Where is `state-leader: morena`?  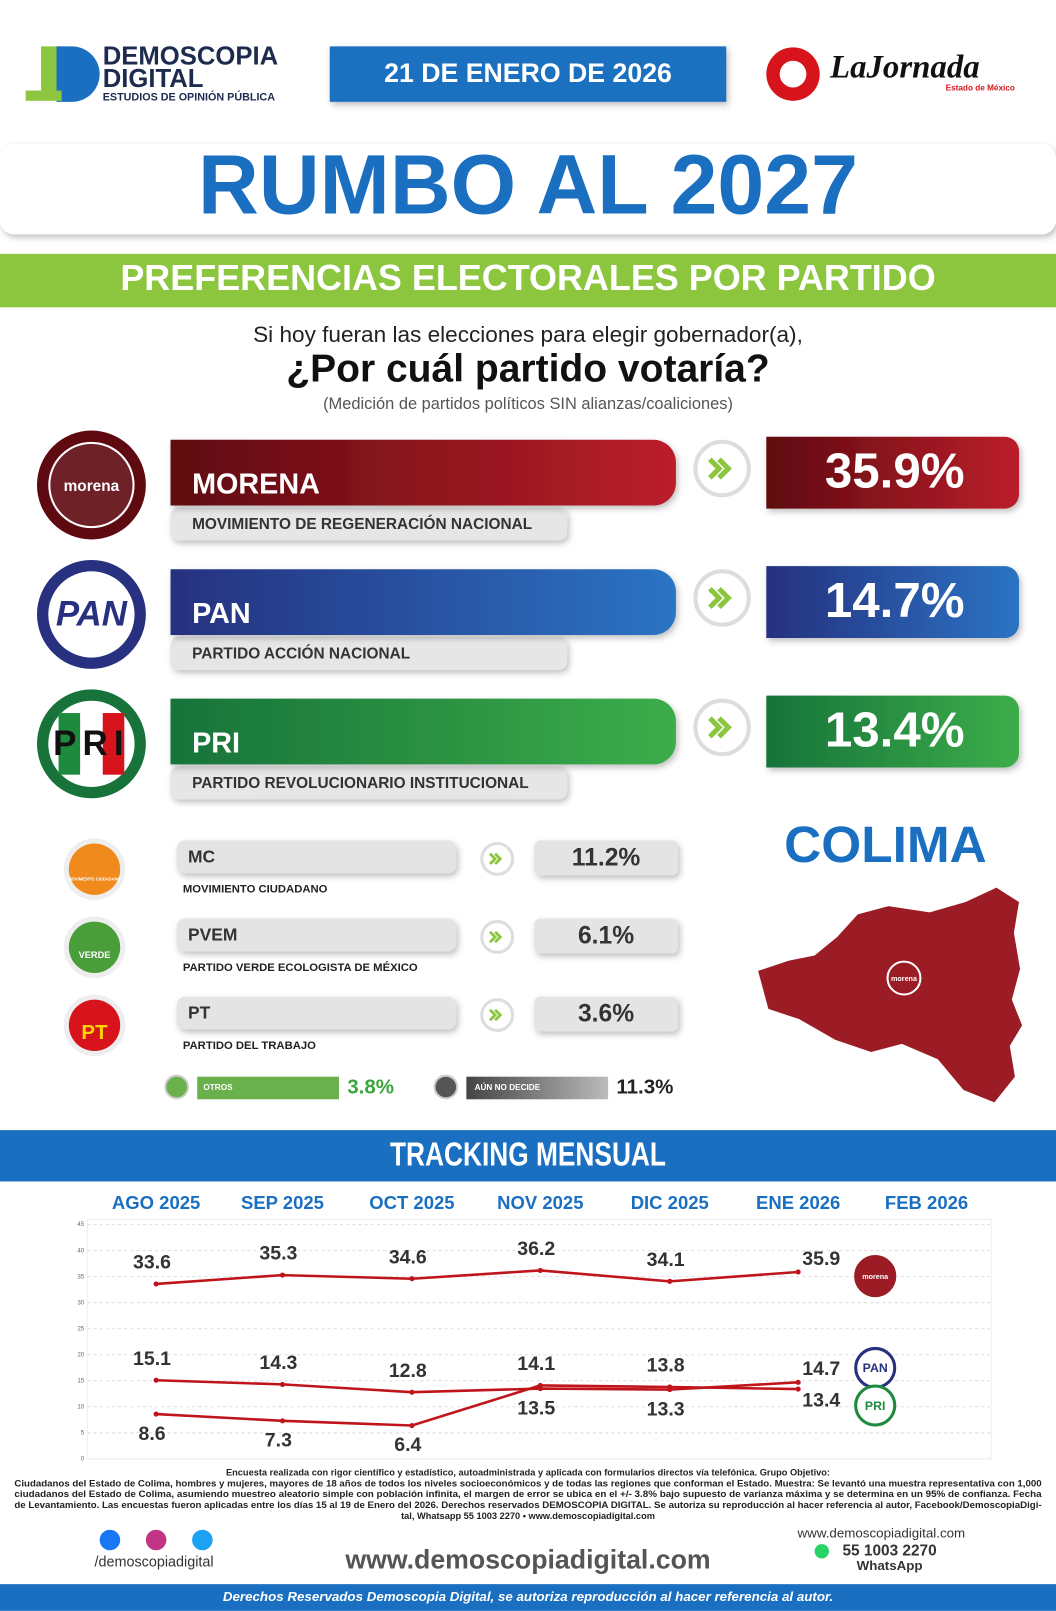
state-leader: morena is located at coordinates (904, 978).